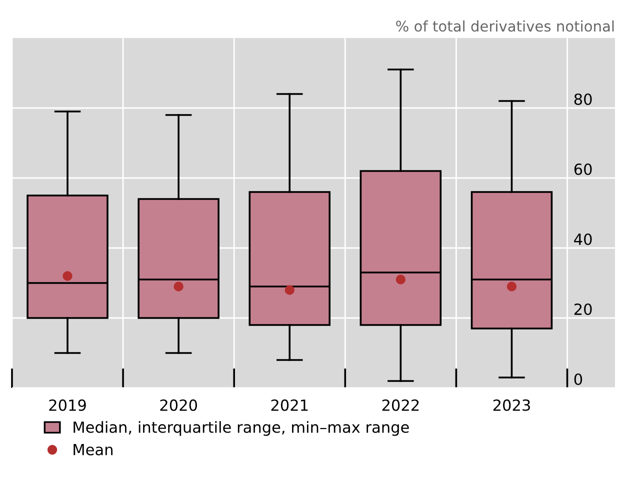  I want to click on y-tick-label: 60, so click(583, 169).